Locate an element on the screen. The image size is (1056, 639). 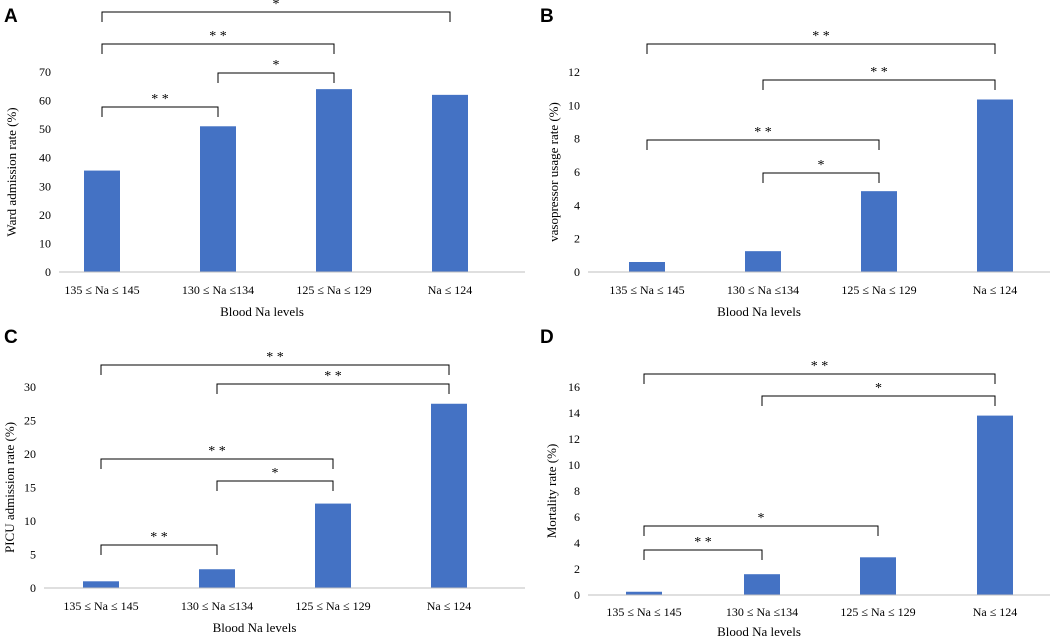
y-tick-label: 25 is located at coordinates (30, 421).